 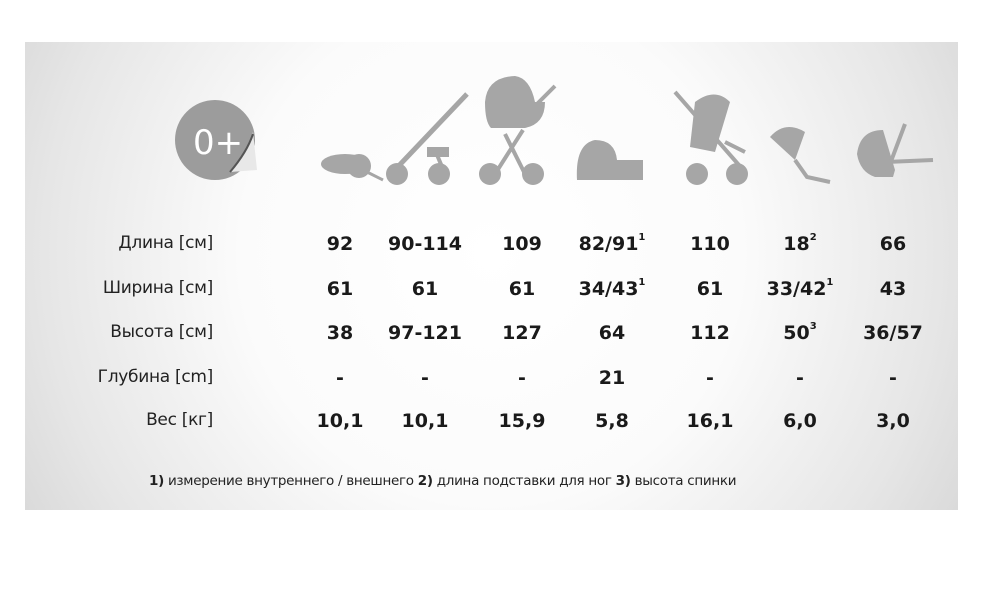 I want to click on table-cell: 34/431, so click(x=612, y=288).